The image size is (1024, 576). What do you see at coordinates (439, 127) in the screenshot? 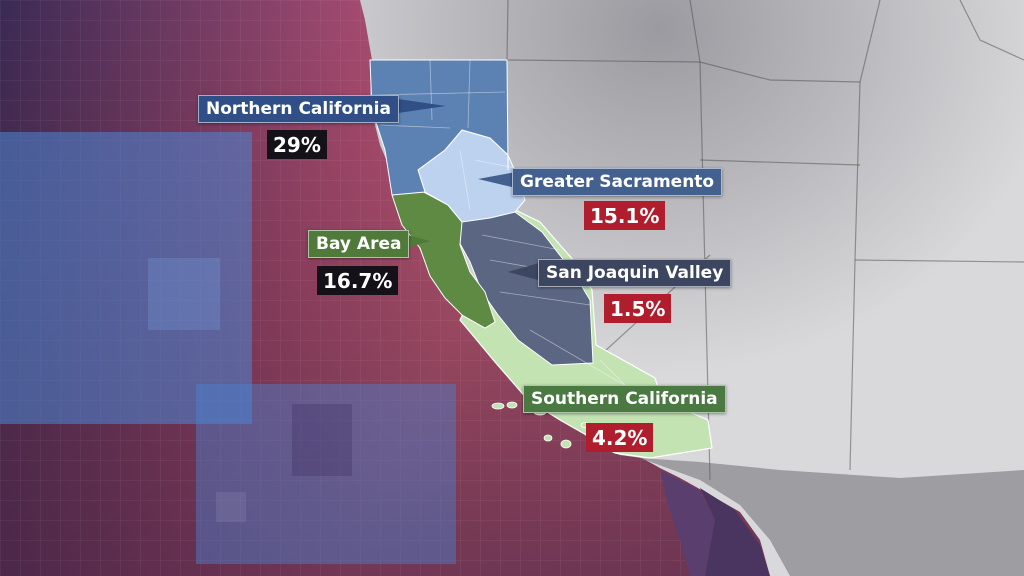
I see `region-northern-california` at bounding box center [439, 127].